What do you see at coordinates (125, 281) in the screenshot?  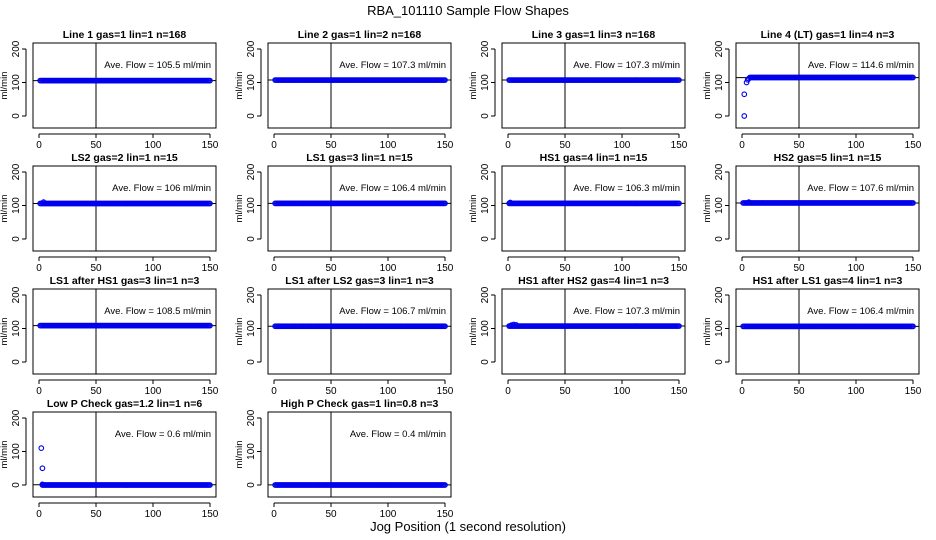 I see `panel-title: LS1 after HS1 gas=3 lin=1 n=3` at bounding box center [125, 281].